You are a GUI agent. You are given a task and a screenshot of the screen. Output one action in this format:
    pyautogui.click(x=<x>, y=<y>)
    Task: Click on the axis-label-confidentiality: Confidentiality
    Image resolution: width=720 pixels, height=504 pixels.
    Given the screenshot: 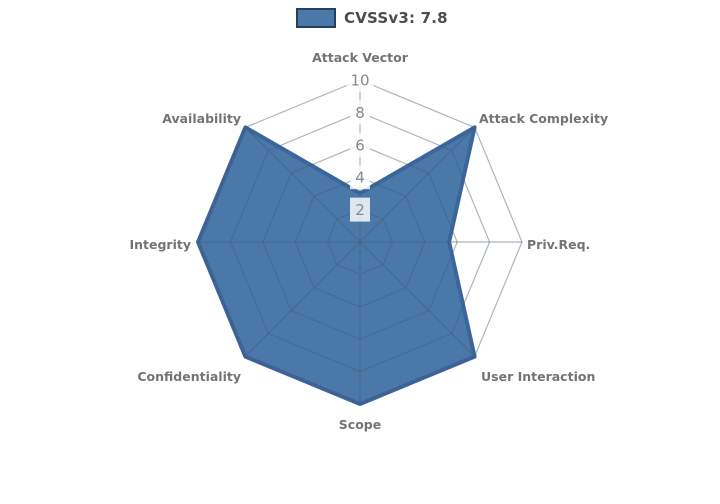 What is the action you would take?
    pyautogui.click(x=189, y=376)
    